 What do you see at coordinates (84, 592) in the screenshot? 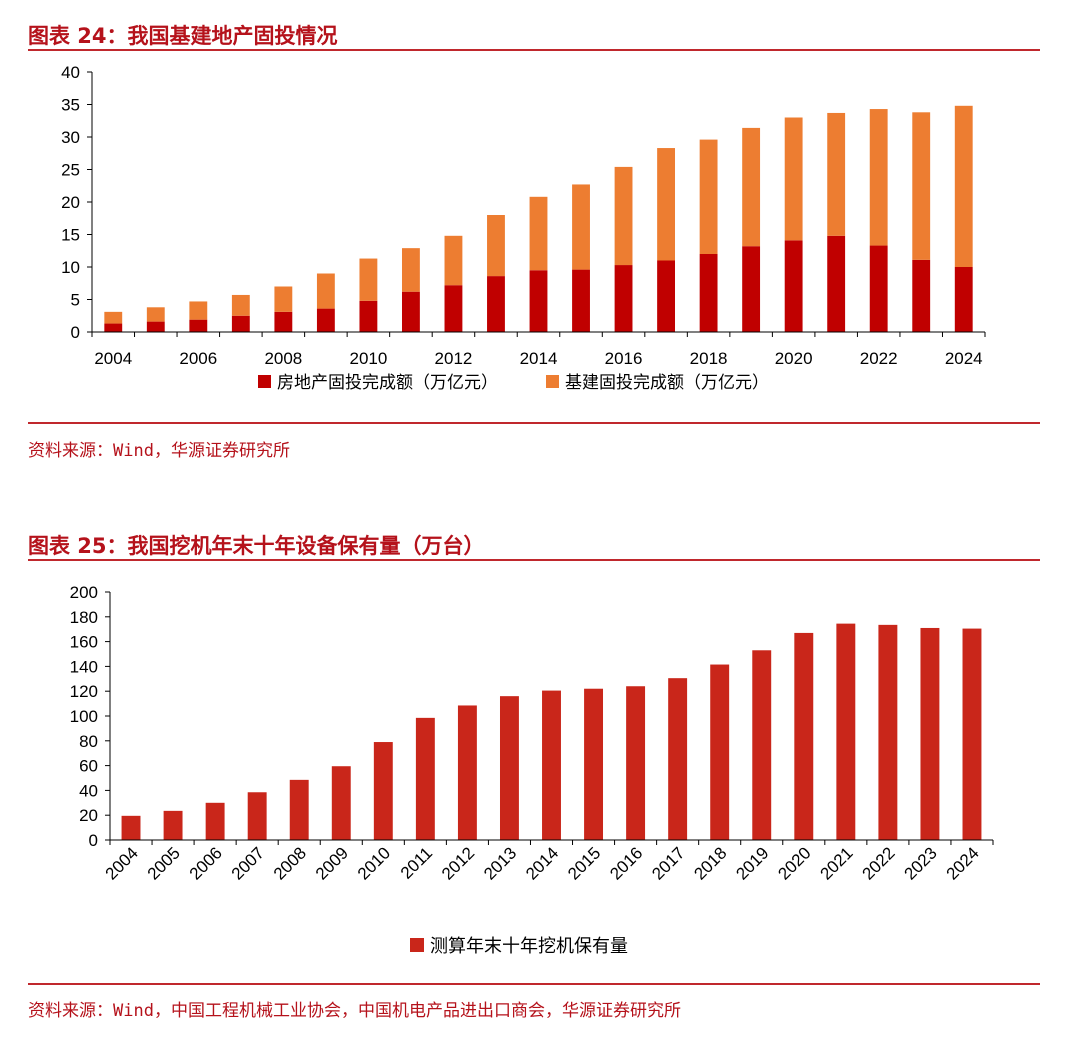
I see `y-tick-label: 200` at bounding box center [84, 592].